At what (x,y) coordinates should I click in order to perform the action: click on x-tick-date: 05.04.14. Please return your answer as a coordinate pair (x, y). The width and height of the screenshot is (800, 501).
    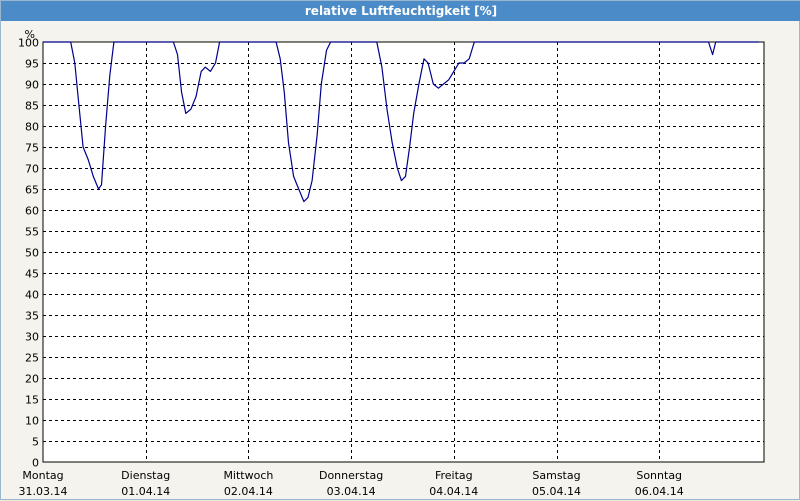
    Looking at the image, I should click on (556, 491).